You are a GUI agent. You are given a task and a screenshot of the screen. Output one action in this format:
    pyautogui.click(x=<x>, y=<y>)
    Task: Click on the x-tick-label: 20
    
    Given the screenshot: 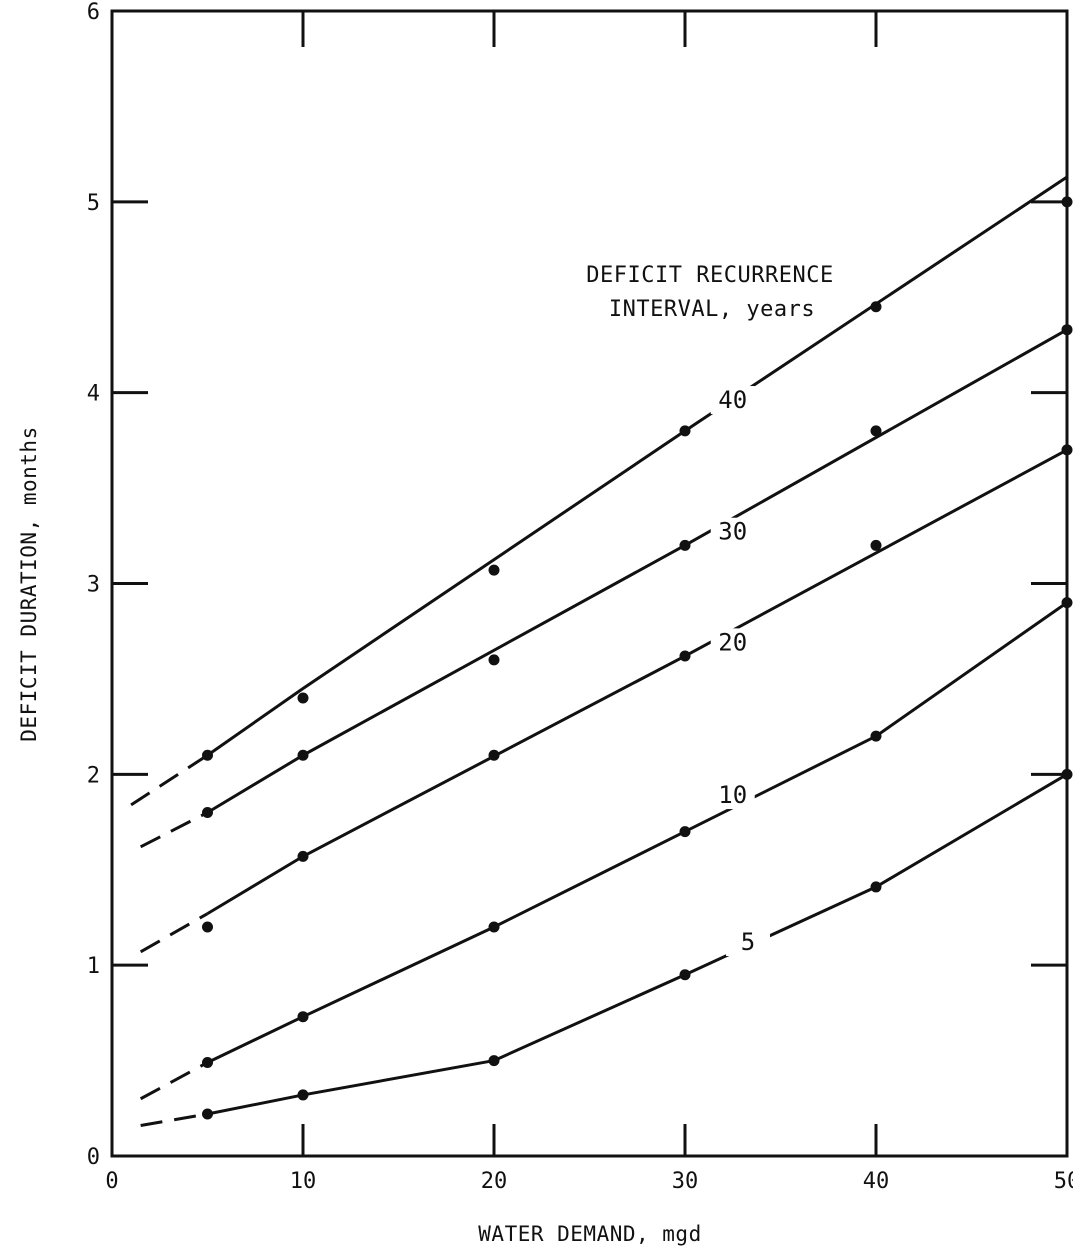 What is the action you would take?
    pyautogui.click(x=494, y=1181)
    